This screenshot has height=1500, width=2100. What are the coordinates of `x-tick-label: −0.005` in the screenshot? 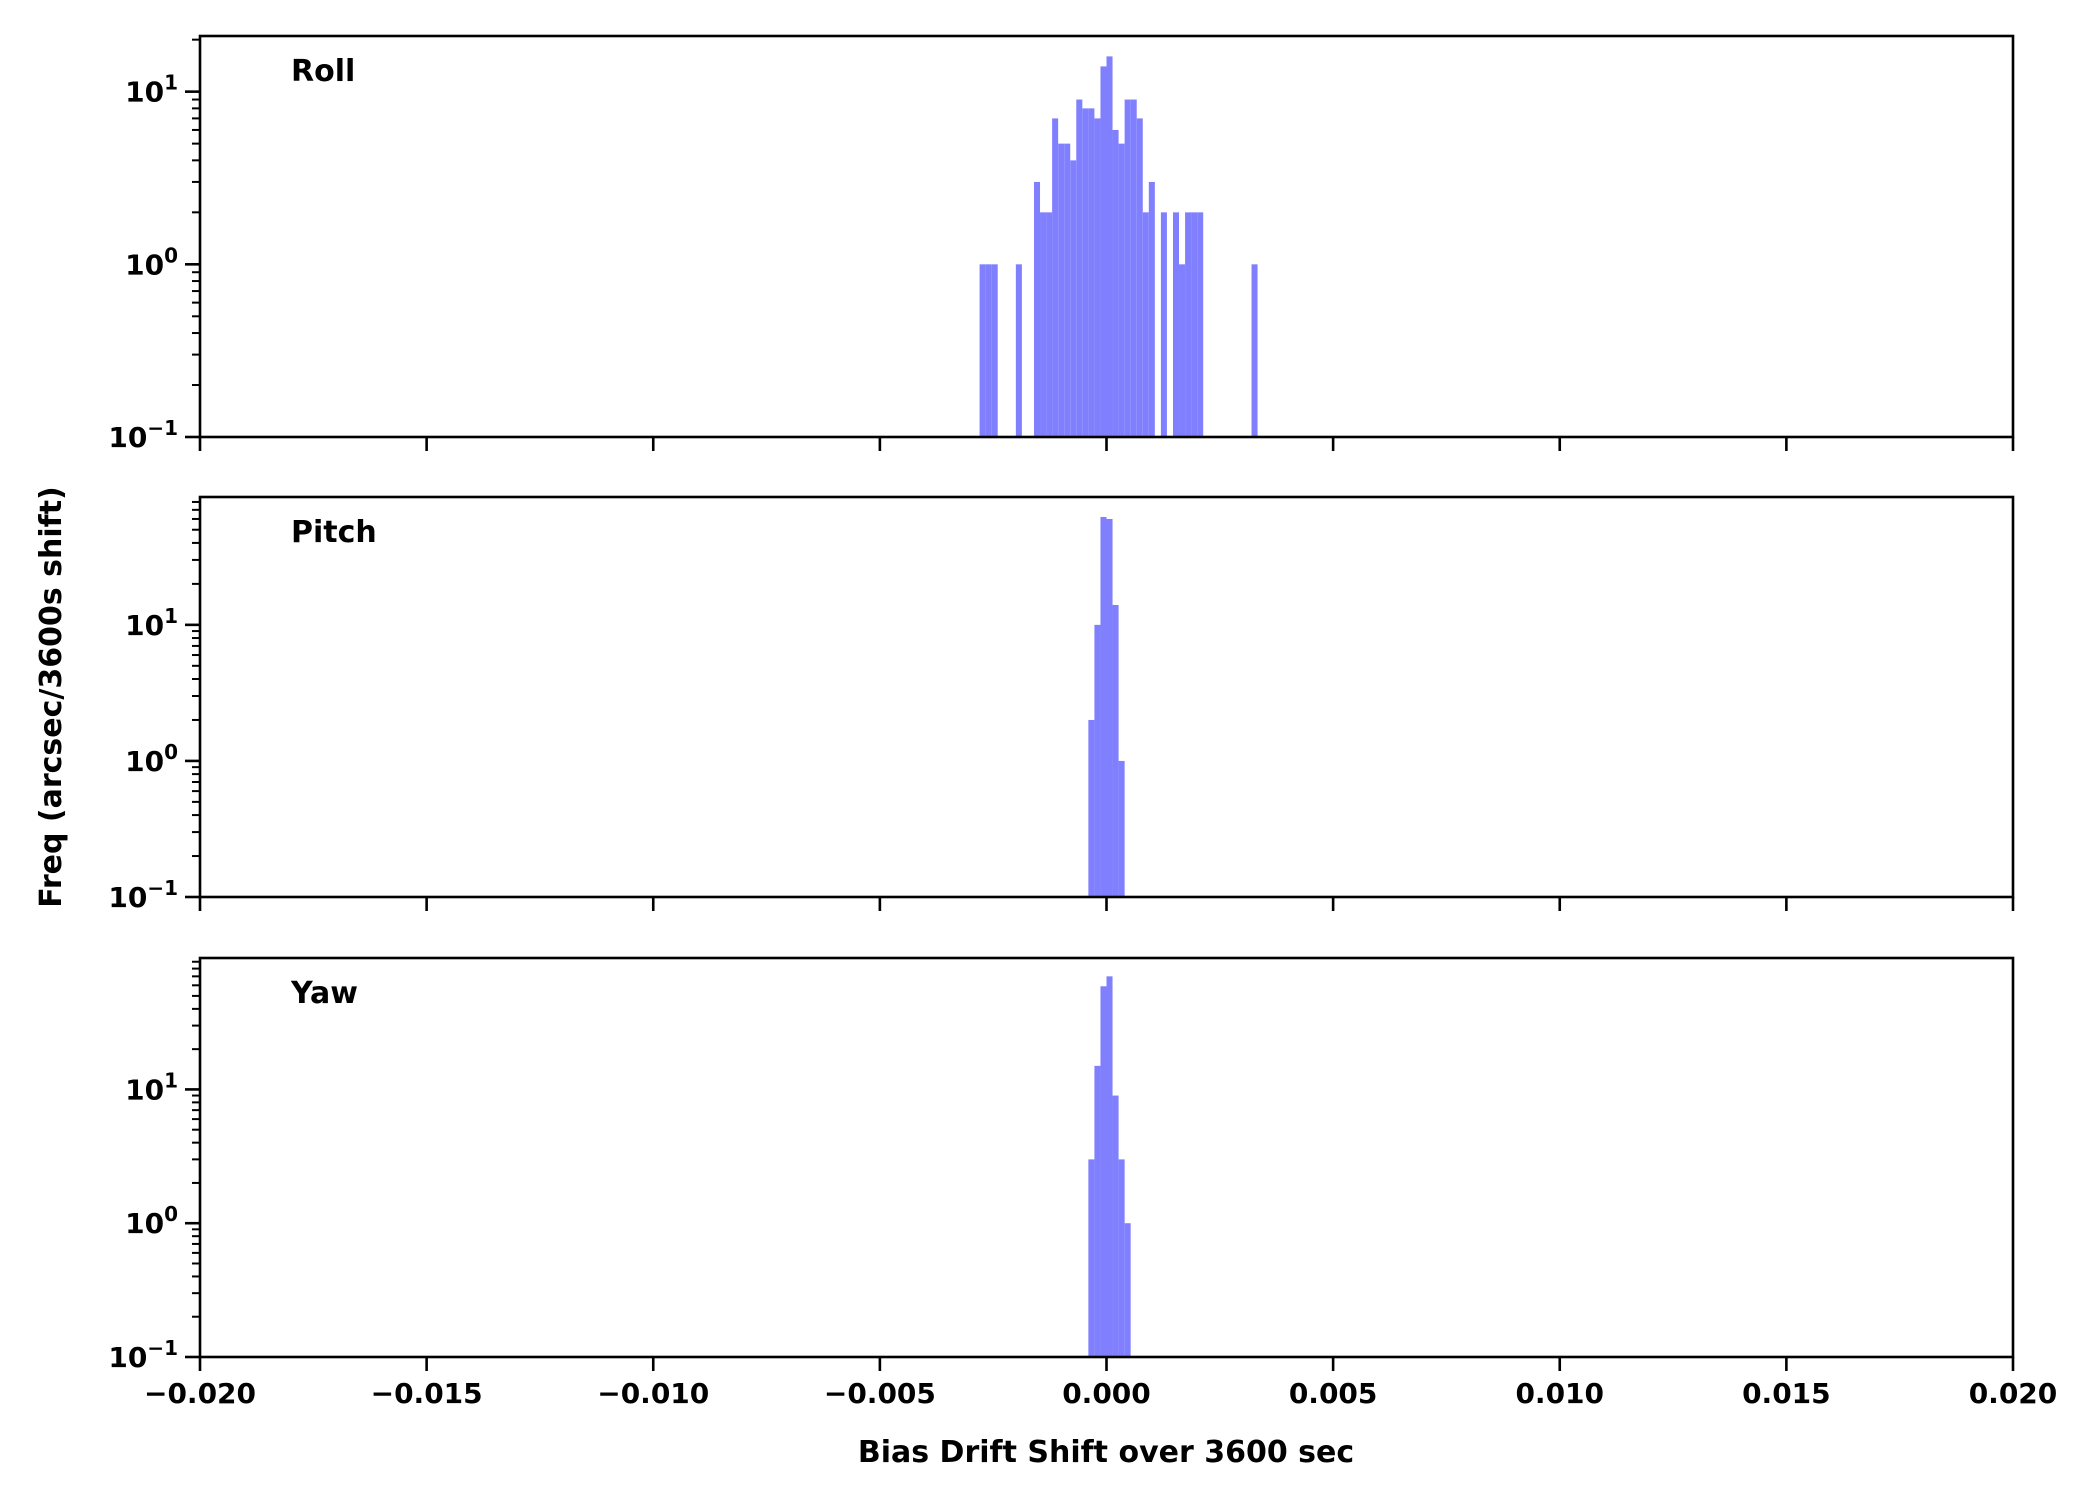 It's located at (880, 1393).